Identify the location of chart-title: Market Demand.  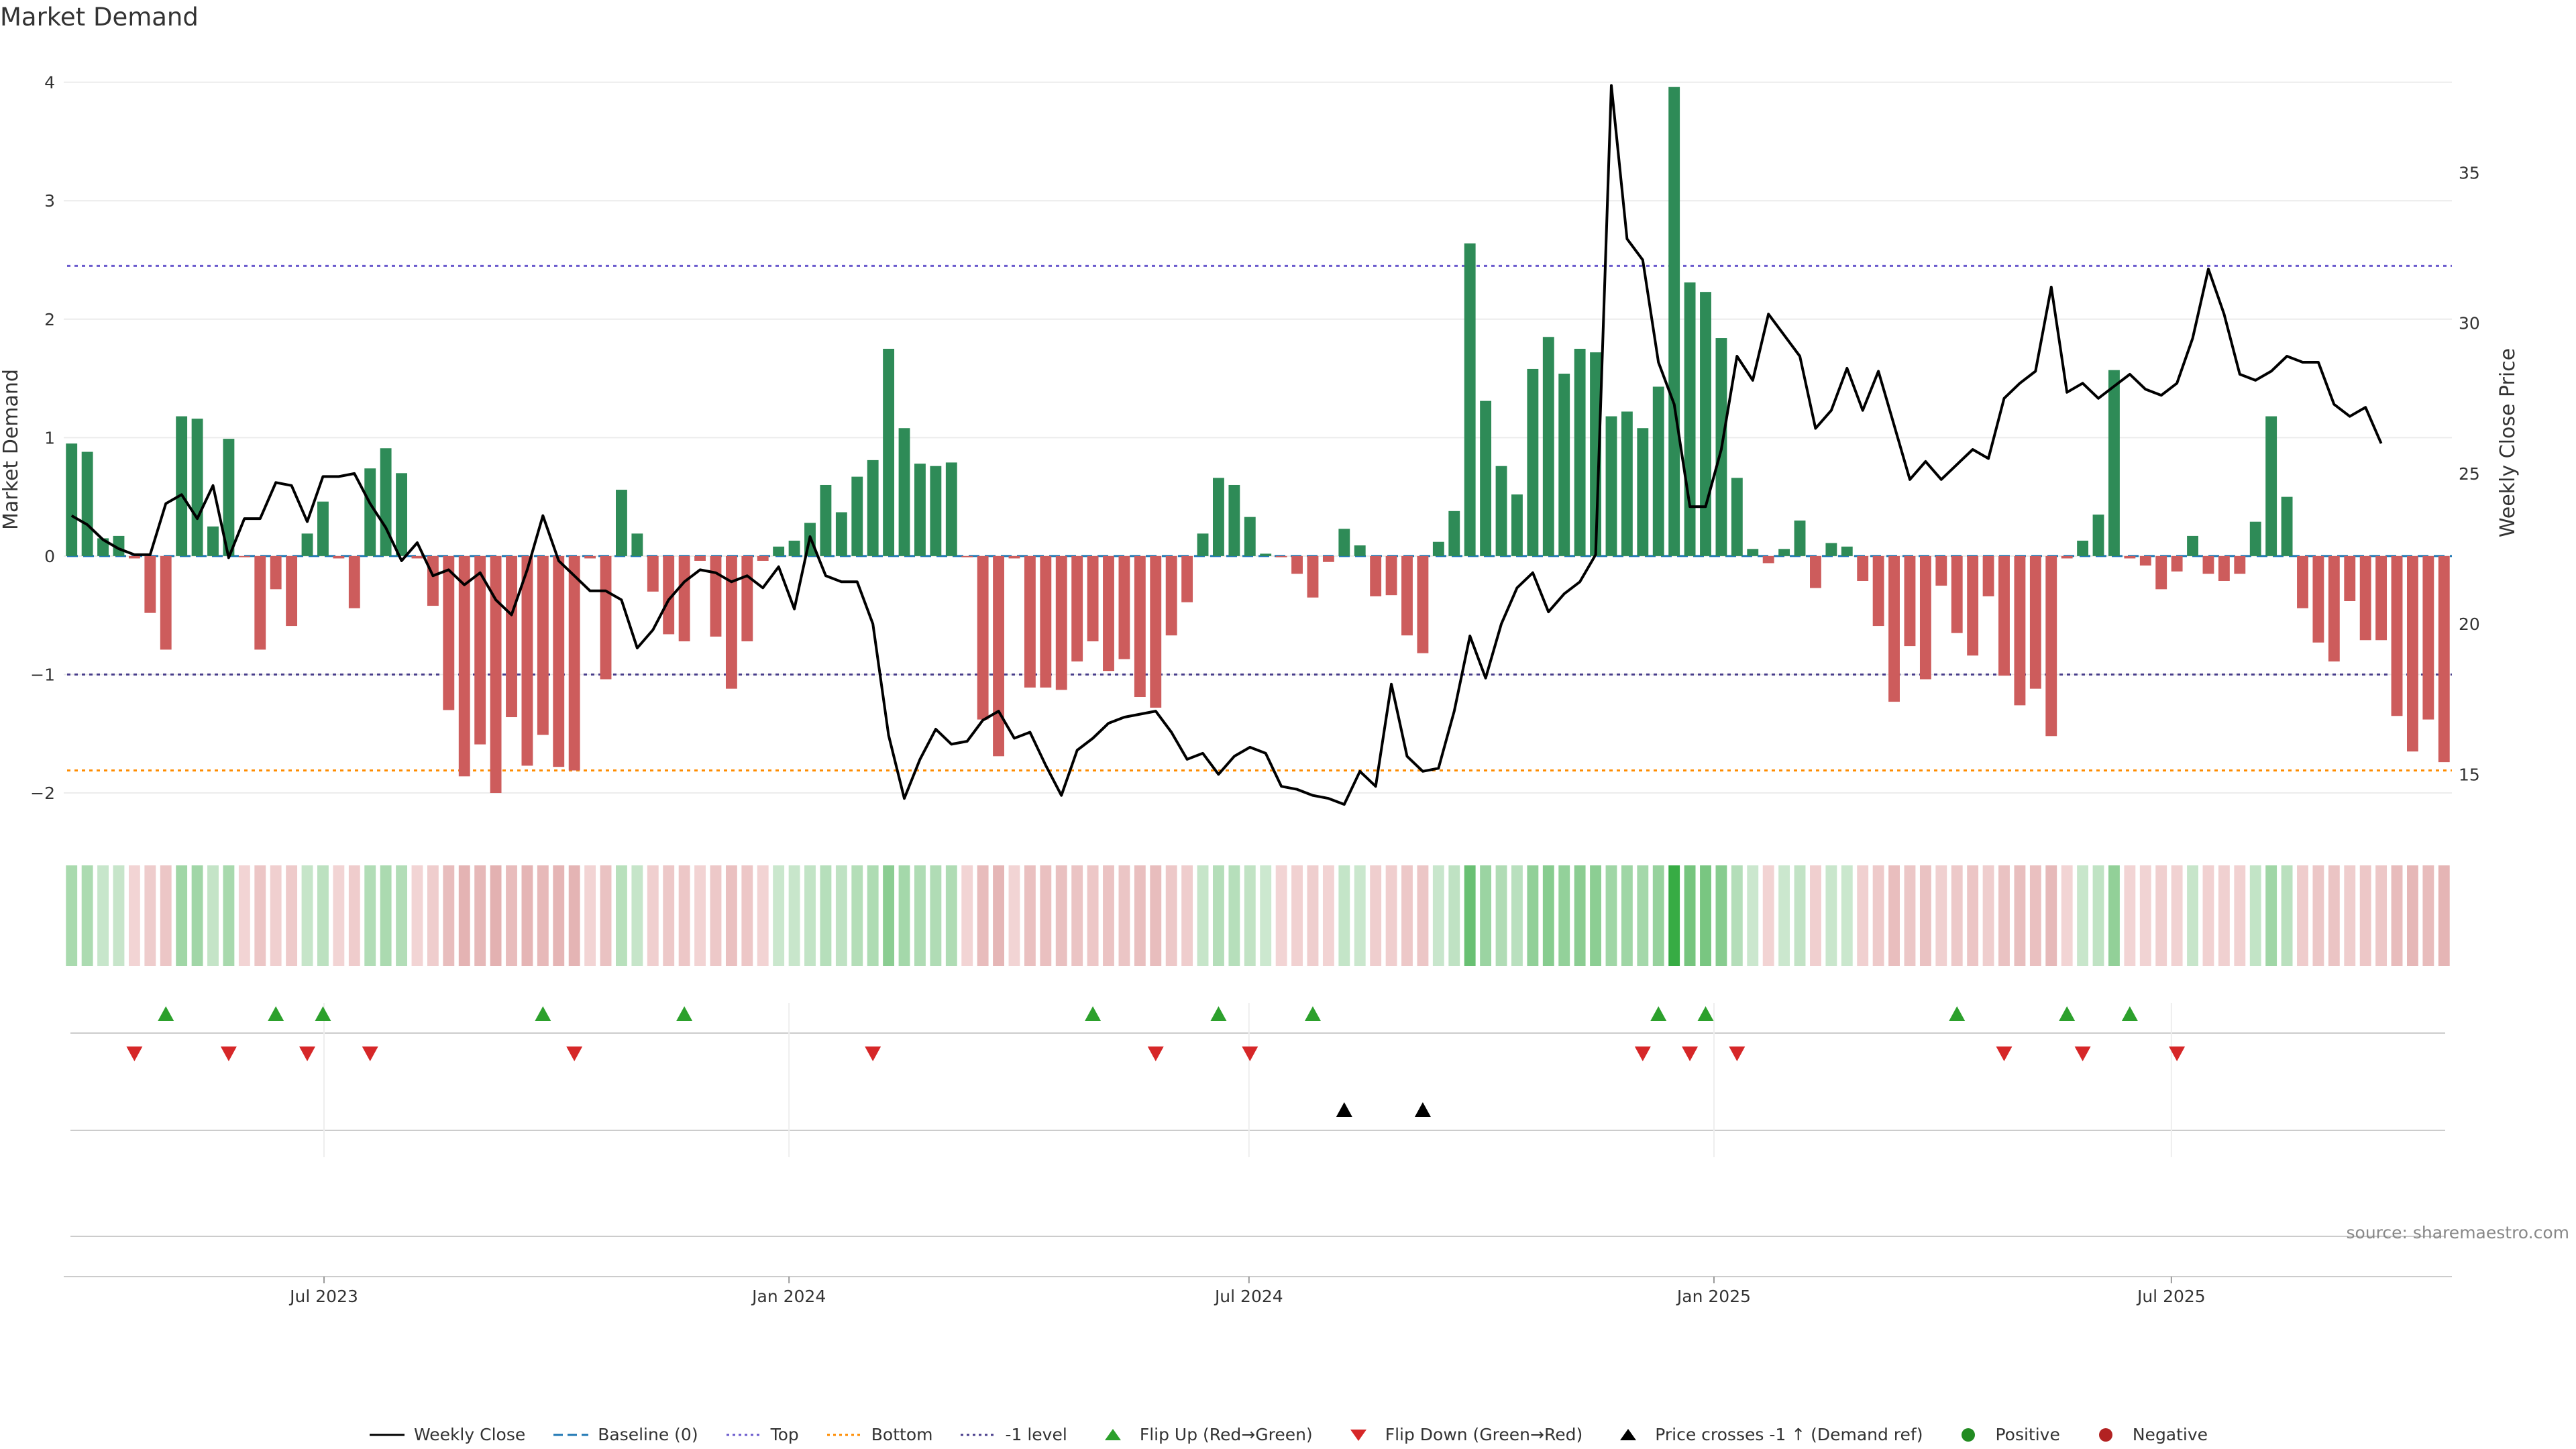
(99, 17).